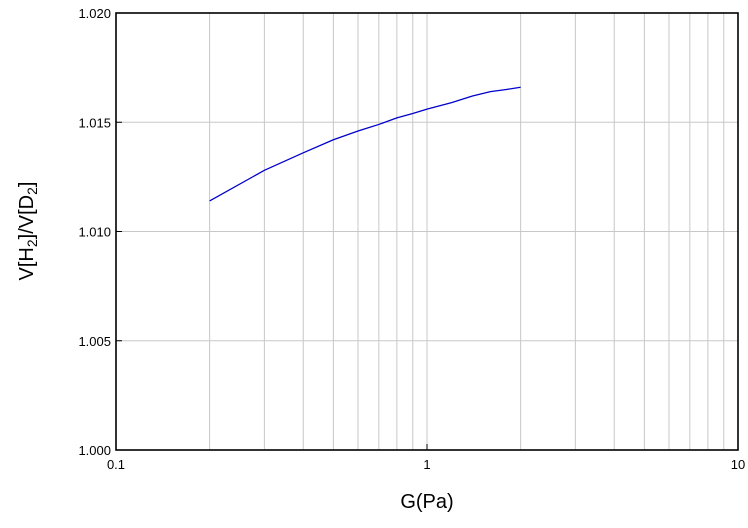 The image size is (748, 528). Describe the element at coordinates (94, 450) in the screenshot. I see `y-tick-label-0: 1.000` at that location.